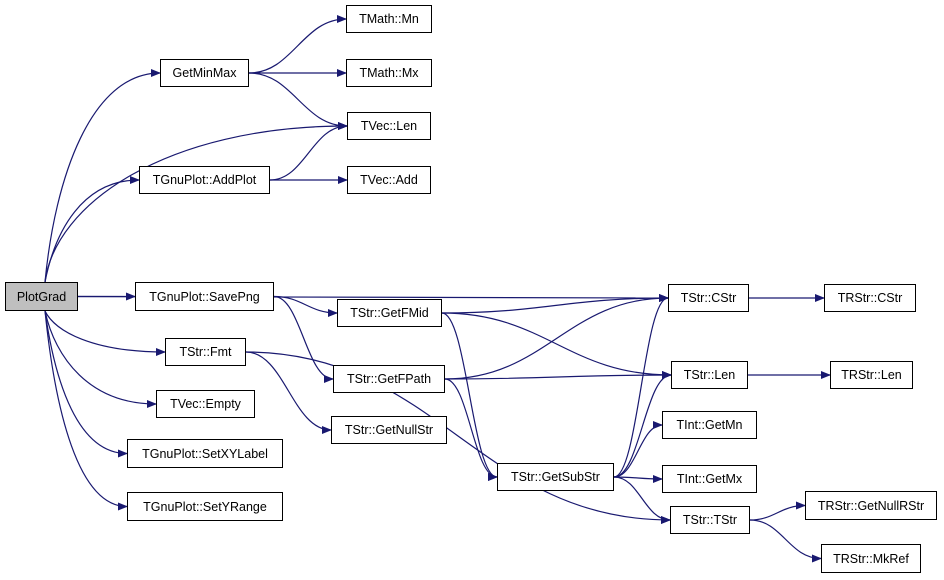 The height and width of the screenshot is (580, 944). I want to click on edge-getsubstr-to-tint_getmn, so click(638, 449).